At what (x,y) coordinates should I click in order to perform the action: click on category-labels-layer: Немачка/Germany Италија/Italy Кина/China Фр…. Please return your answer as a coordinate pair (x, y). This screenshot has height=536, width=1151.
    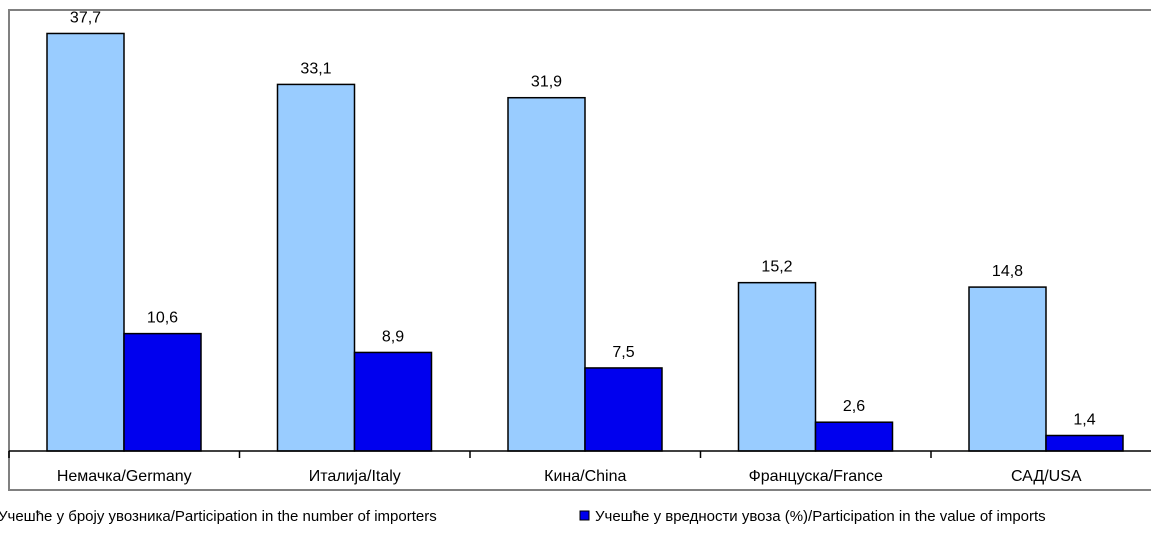
    Looking at the image, I should click on (569, 476).